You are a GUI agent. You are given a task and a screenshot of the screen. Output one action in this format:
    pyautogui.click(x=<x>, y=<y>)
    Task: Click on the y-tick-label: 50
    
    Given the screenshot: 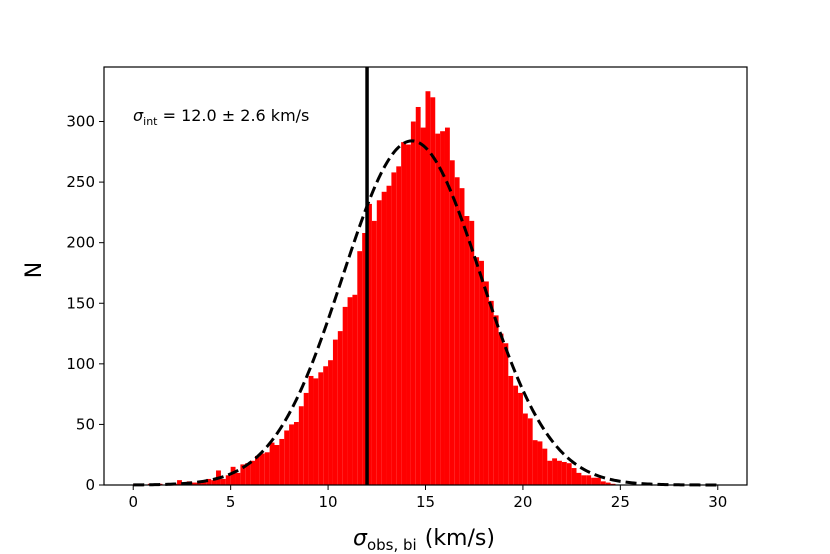 What is the action you would take?
    pyautogui.click(x=85, y=424)
    